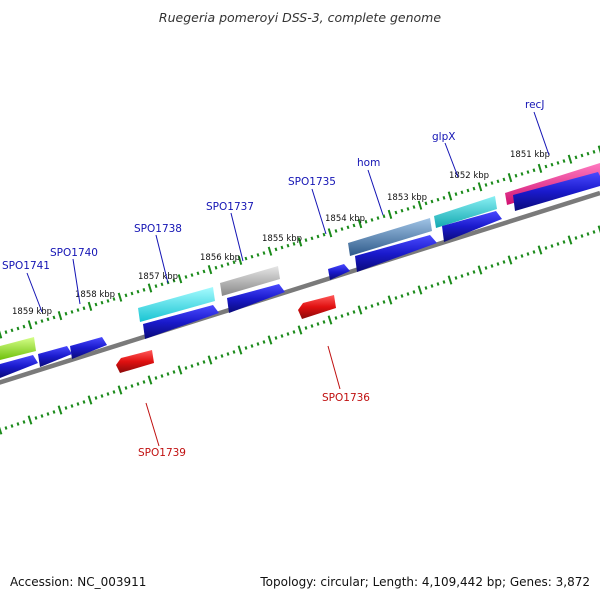  Describe the element at coordinates (158, 229) in the screenshot. I see `gene-label-spo1738: SPO1738` at that location.